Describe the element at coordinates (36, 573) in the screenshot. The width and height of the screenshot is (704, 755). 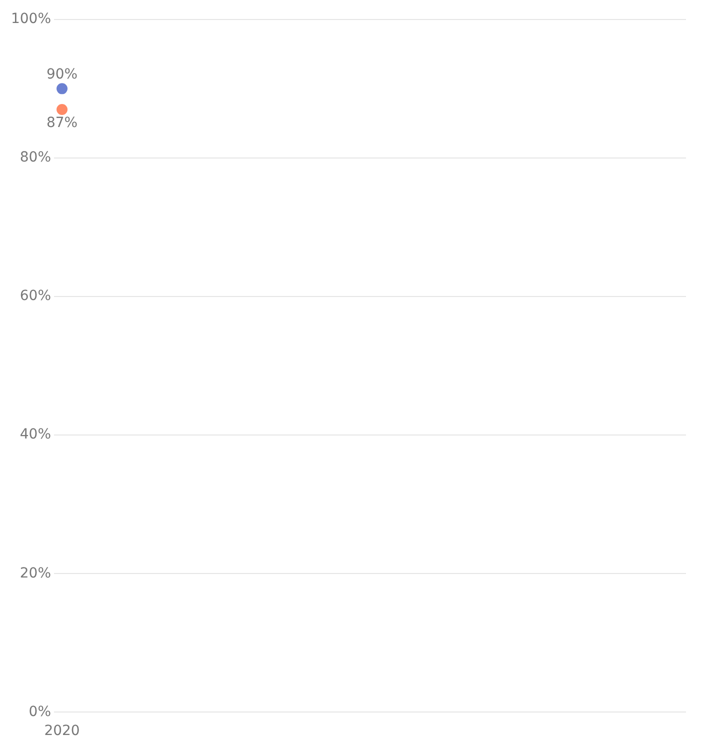
I see `y-tick-label: 20%` at that location.